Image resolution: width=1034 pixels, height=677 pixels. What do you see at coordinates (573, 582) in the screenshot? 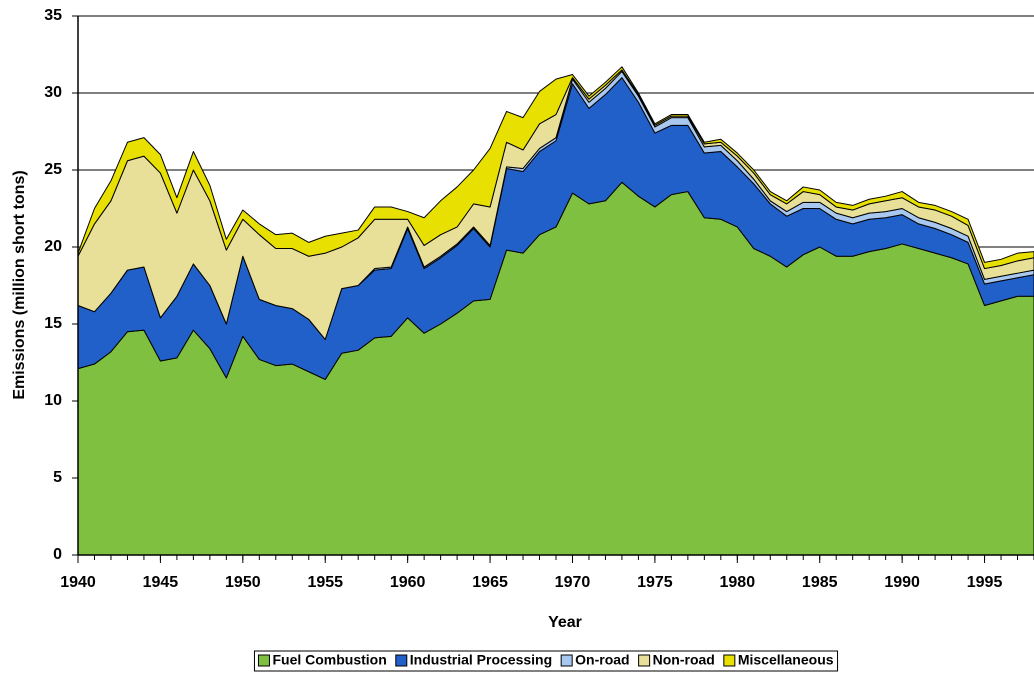
I see `x-tick-label: 1970` at bounding box center [573, 582].